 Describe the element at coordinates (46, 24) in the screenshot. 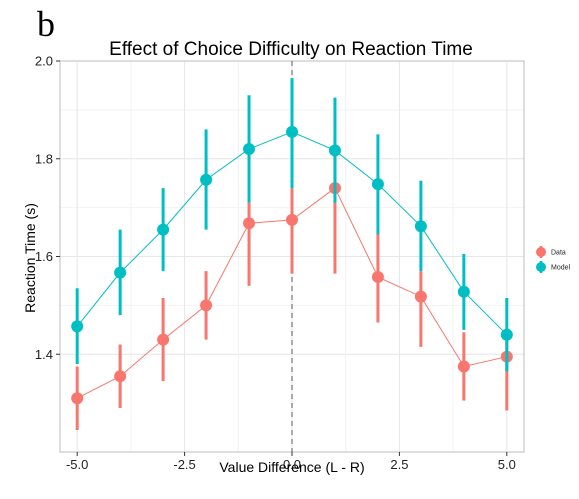

I see `panel-label: b` at that location.